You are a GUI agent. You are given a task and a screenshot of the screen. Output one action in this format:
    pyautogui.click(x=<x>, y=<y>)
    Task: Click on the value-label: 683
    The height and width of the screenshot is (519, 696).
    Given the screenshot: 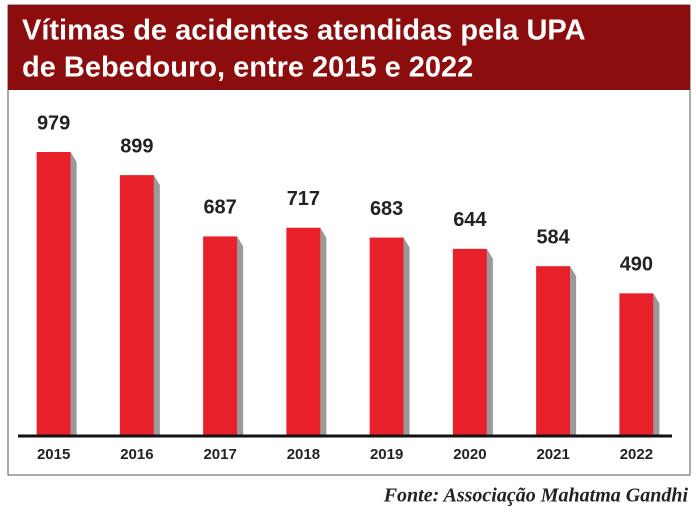 What is the action you would take?
    pyautogui.click(x=386, y=209)
    